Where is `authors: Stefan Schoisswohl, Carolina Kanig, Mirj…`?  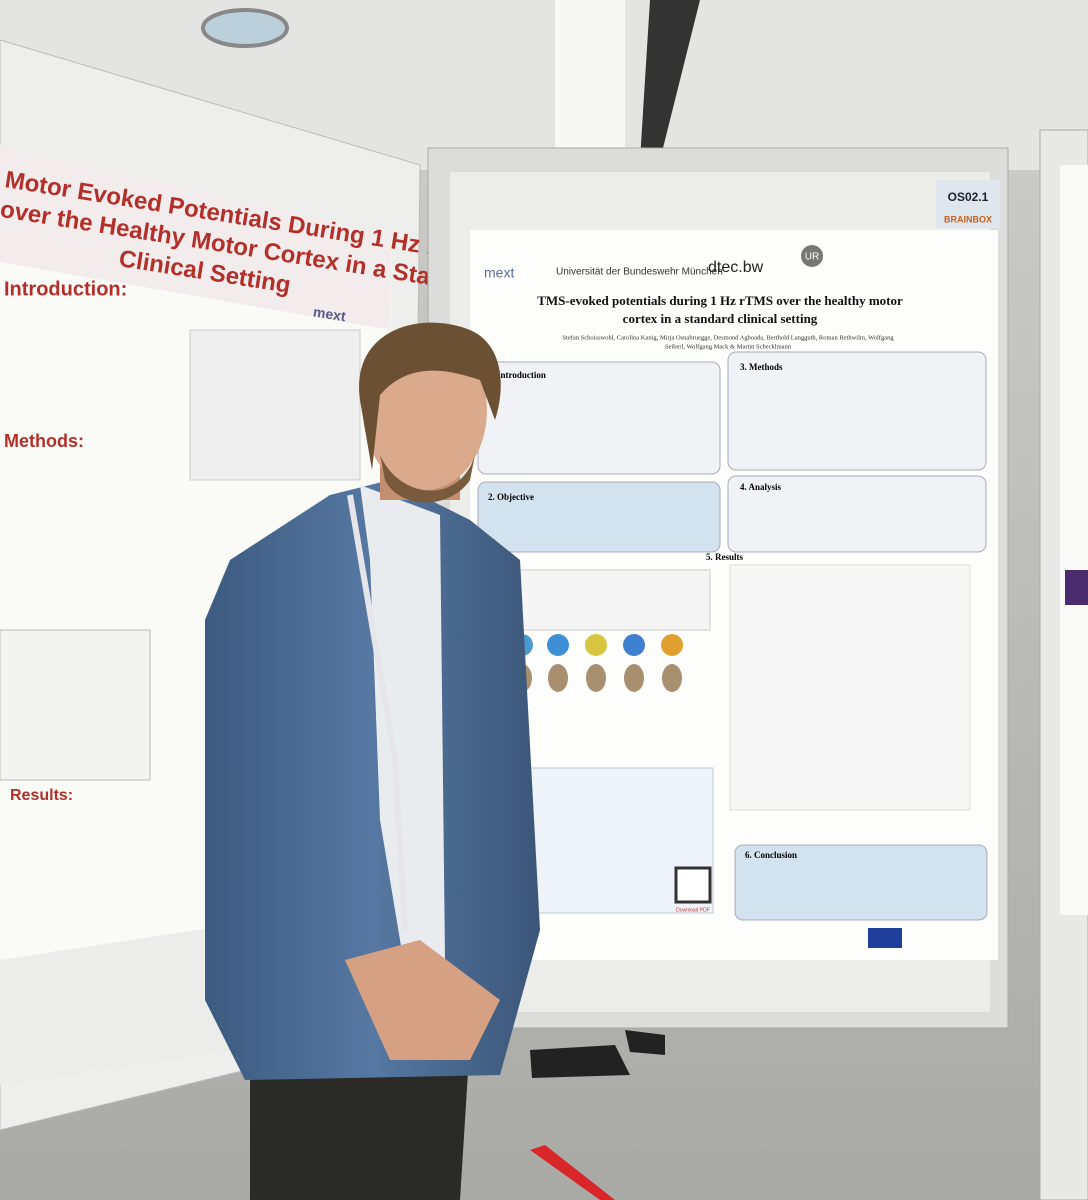
authors: Stefan Schoisswohl, Carolina Kanig, Mirj… is located at coordinates (728, 337).